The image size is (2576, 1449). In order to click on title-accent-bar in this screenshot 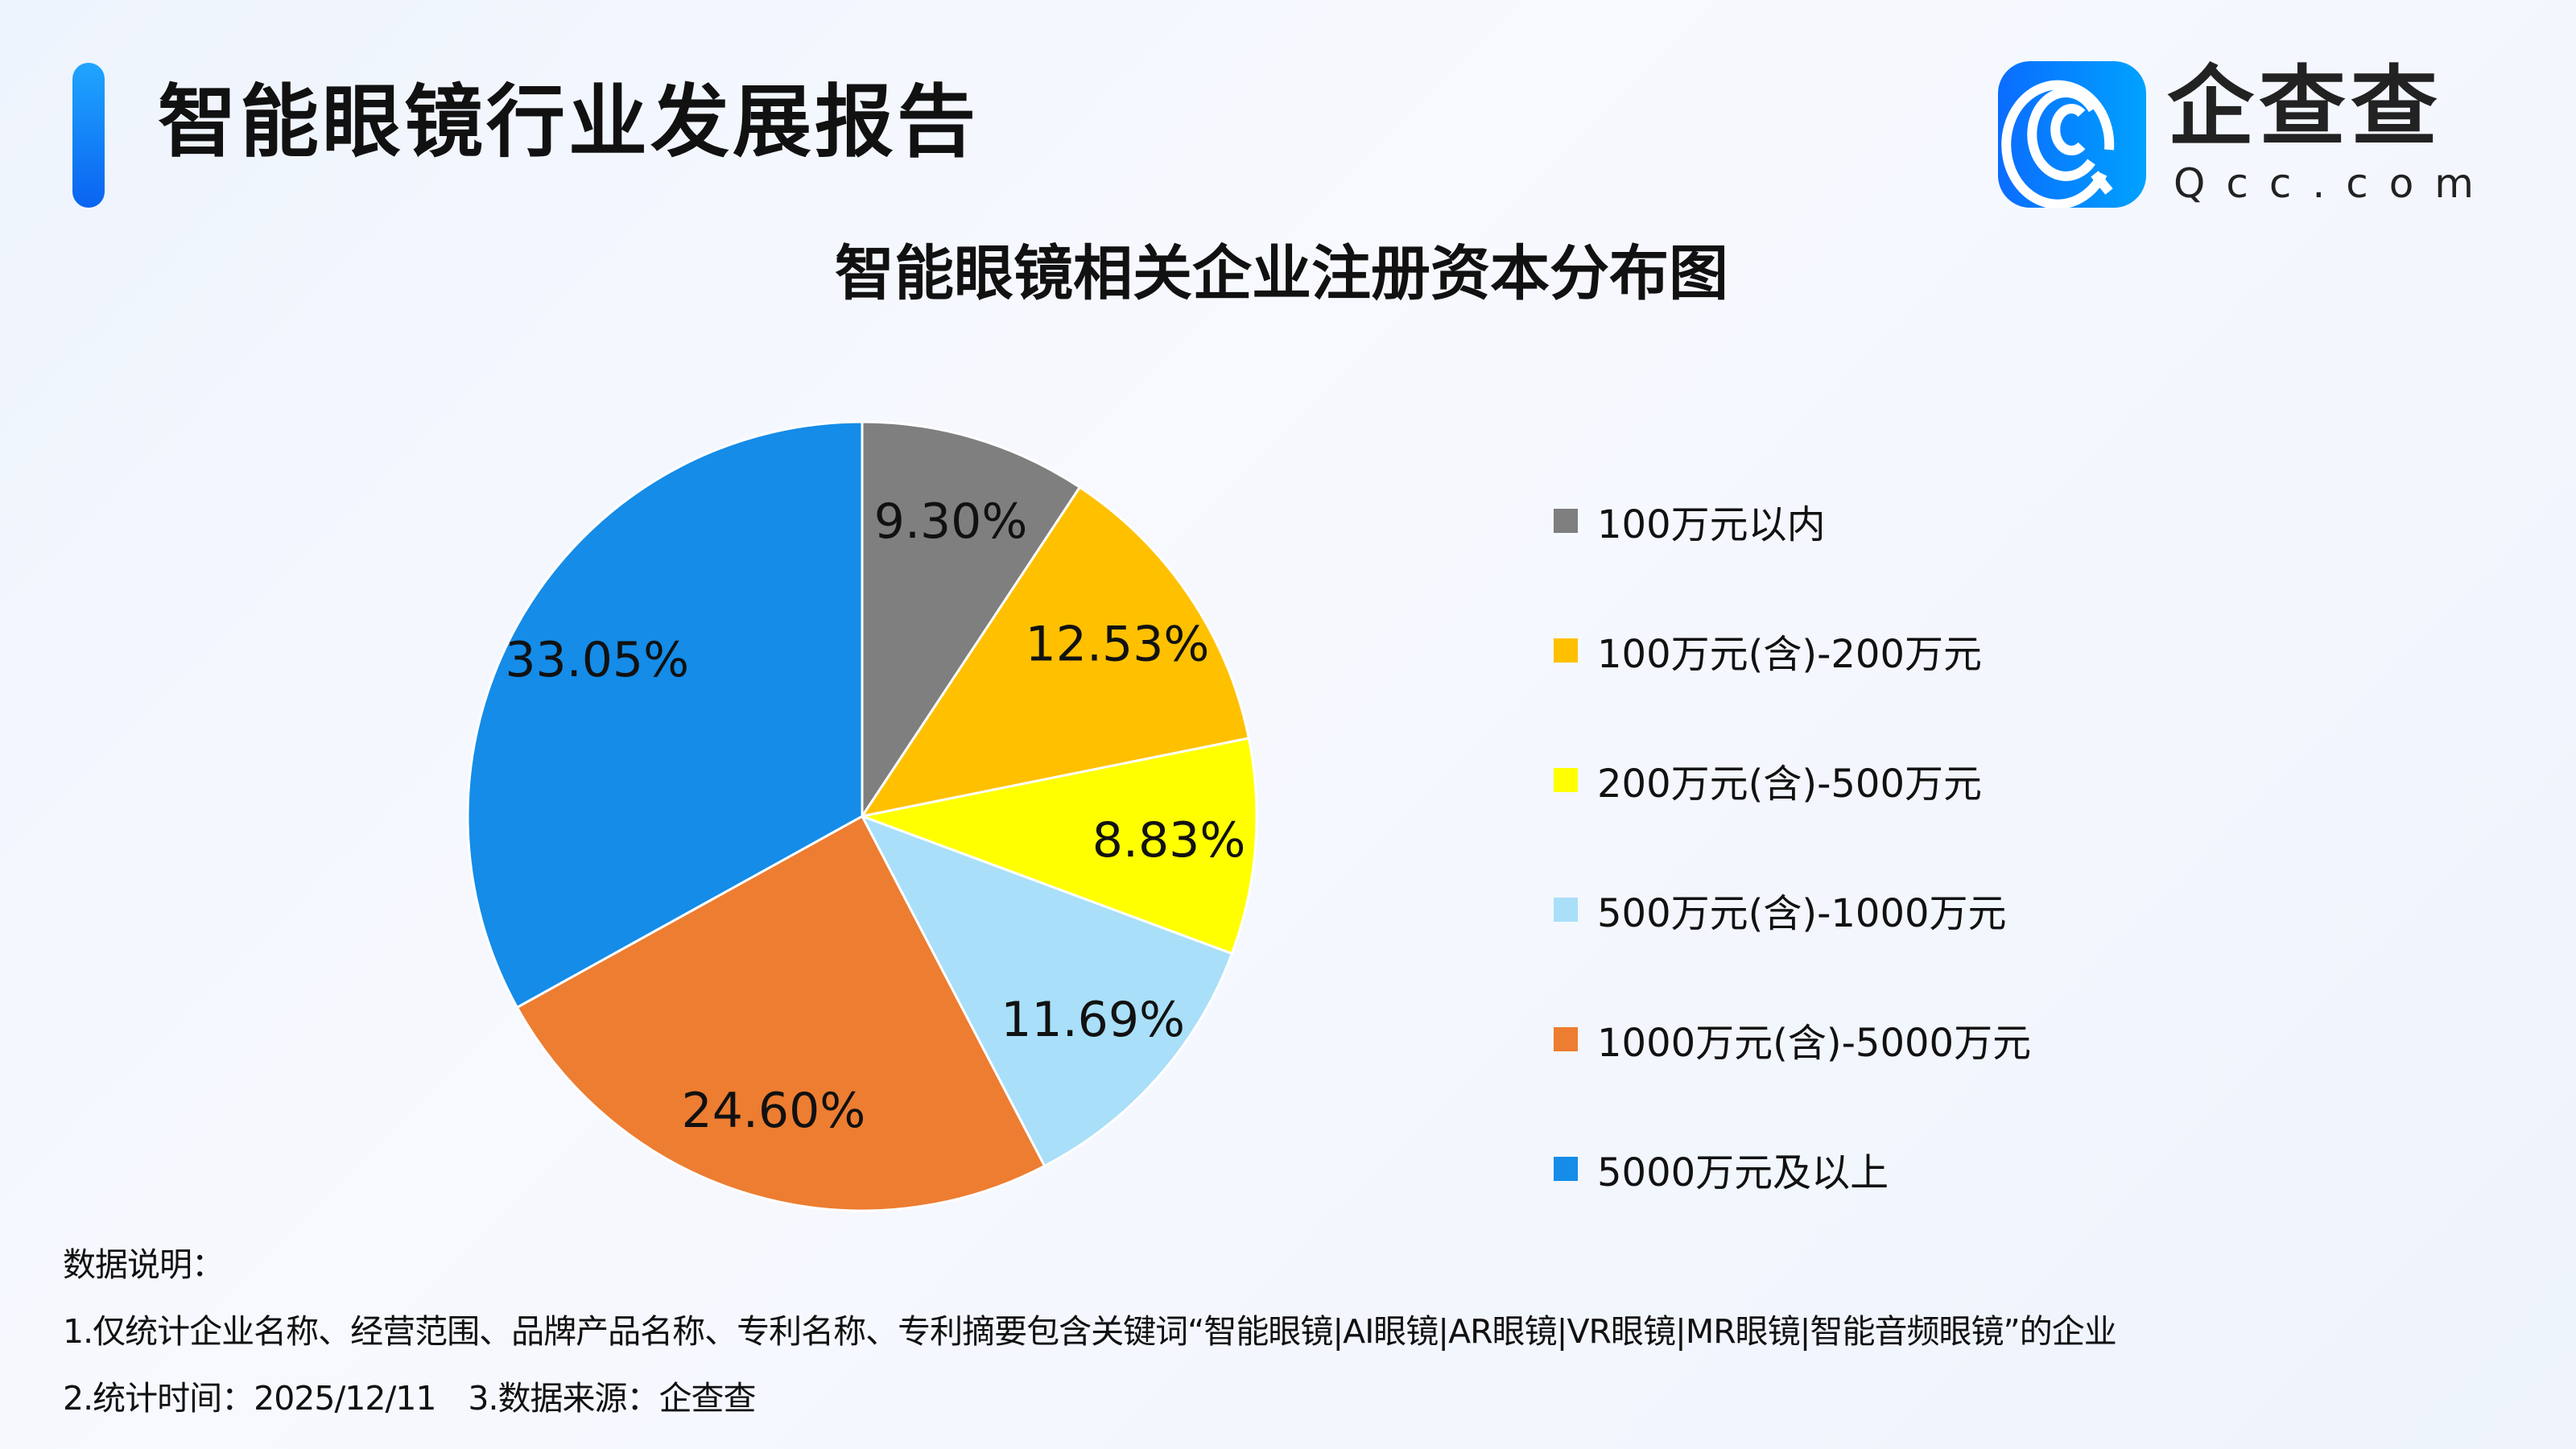, I will do `click(88, 135)`.